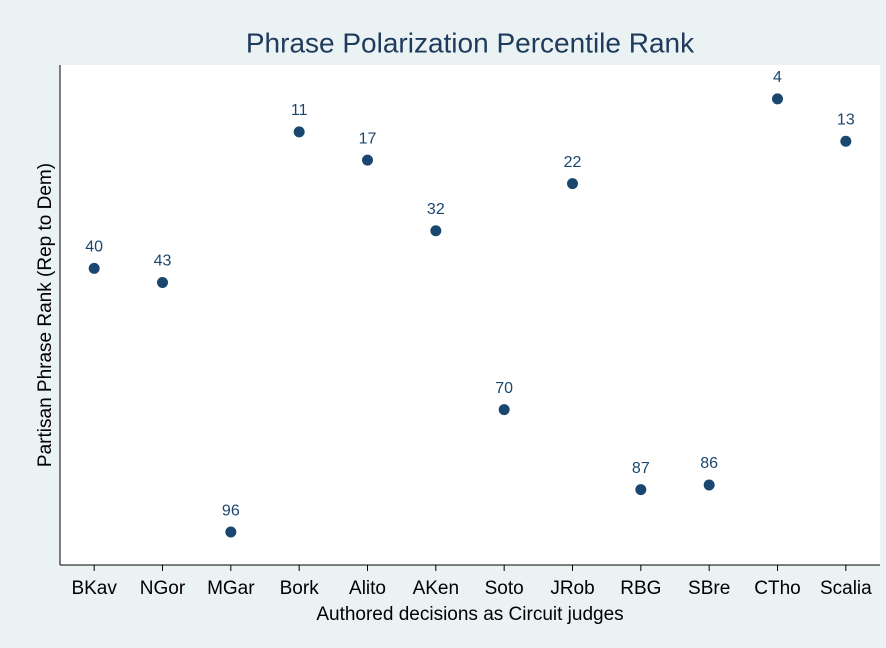 This screenshot has width=886, height=648. Describe the element at coordinates (846, 588) in the screenshot. I see `x-tick-label: Scalia` at that location.